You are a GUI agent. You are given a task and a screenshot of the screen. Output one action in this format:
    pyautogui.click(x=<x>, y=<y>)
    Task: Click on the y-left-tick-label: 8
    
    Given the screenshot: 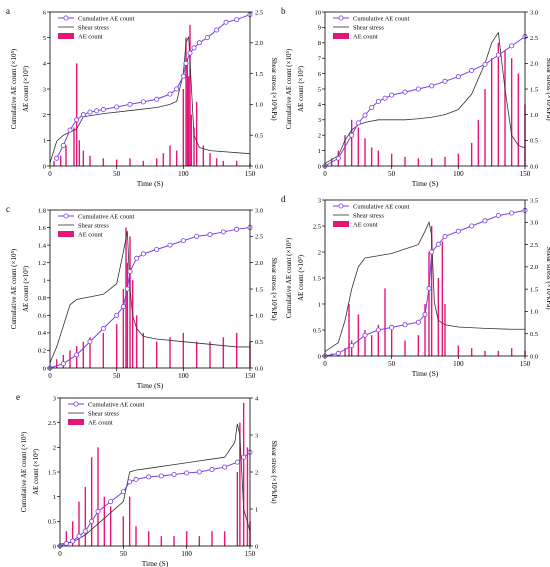 What is the action you would take?
    pyautogui.click(x=319, y=43)
    